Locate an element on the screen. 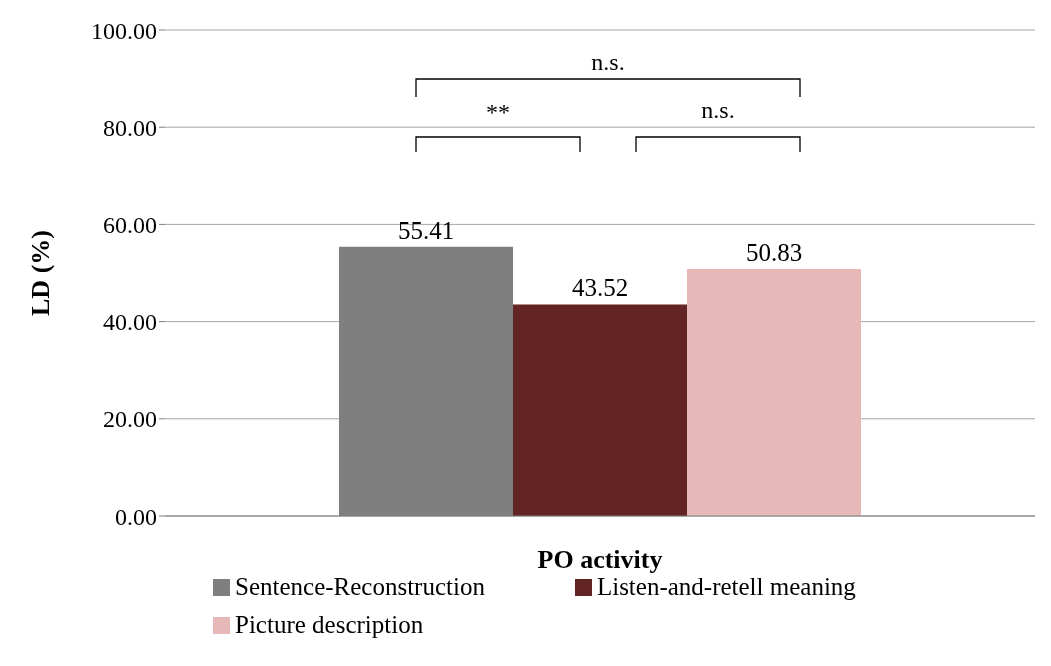  y-axis-title: LD (%) is located at coordinates (41, 273).